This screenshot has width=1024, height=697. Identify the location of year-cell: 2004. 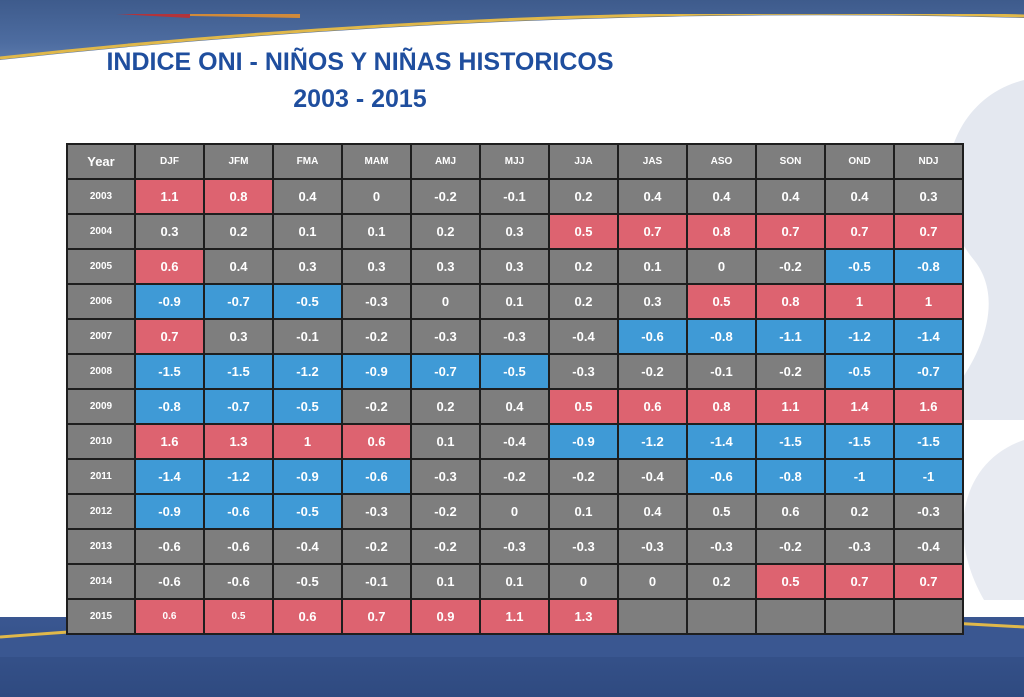
(101, 231).